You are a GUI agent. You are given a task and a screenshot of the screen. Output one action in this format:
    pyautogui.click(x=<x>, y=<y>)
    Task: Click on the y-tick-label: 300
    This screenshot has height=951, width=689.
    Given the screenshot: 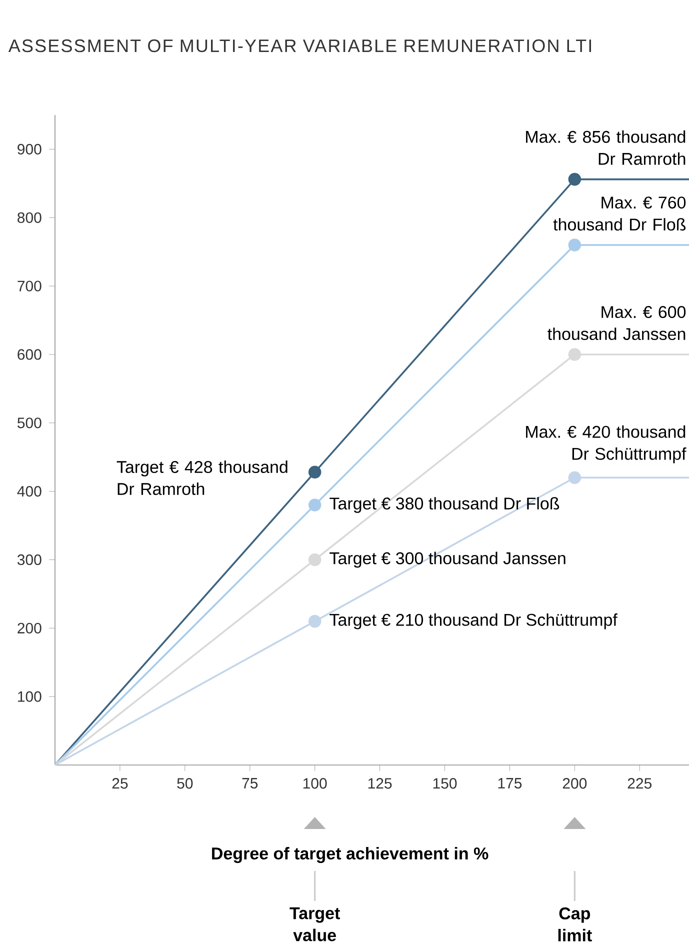 What is the action you would take?
    pyautogui.click(x=29, y=560)
    